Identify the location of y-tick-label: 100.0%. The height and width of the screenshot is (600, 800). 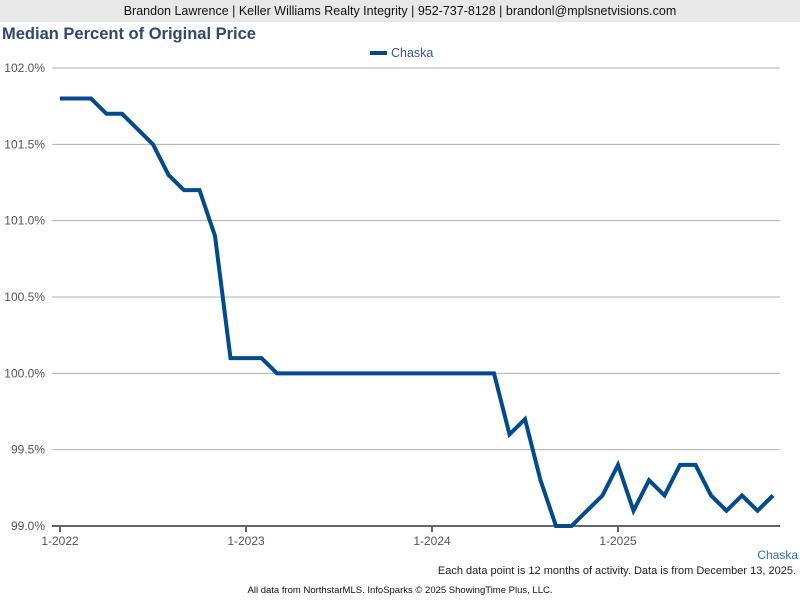
(24, 373).